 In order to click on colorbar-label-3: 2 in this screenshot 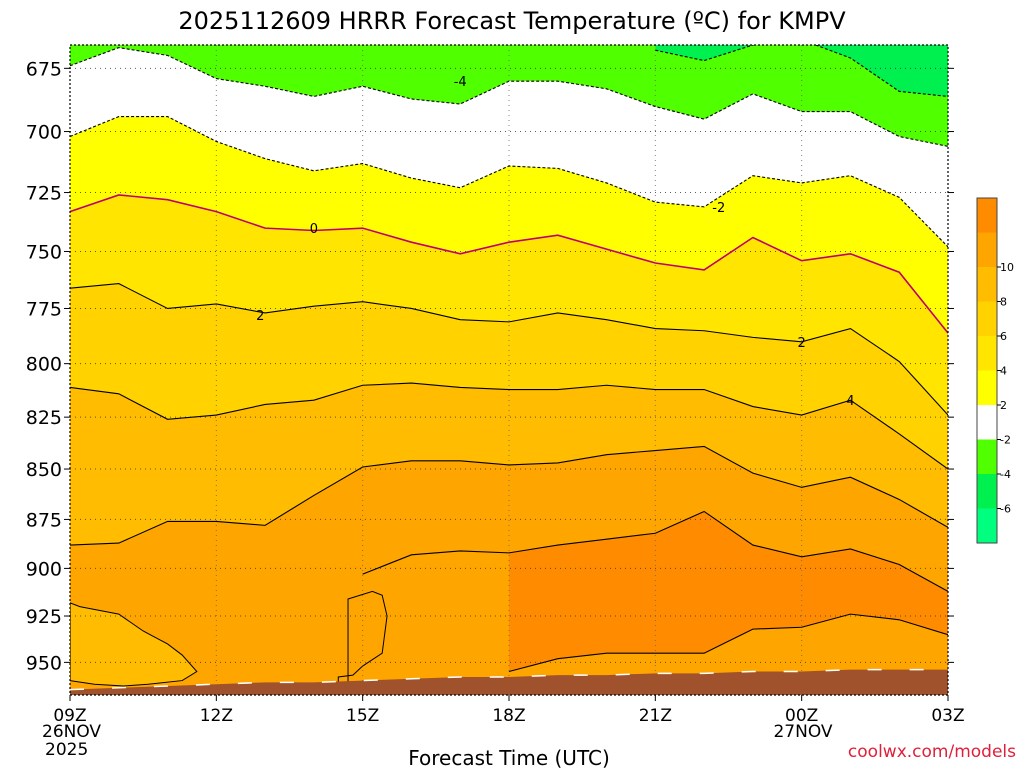, I will do `click(1003, 405)`.